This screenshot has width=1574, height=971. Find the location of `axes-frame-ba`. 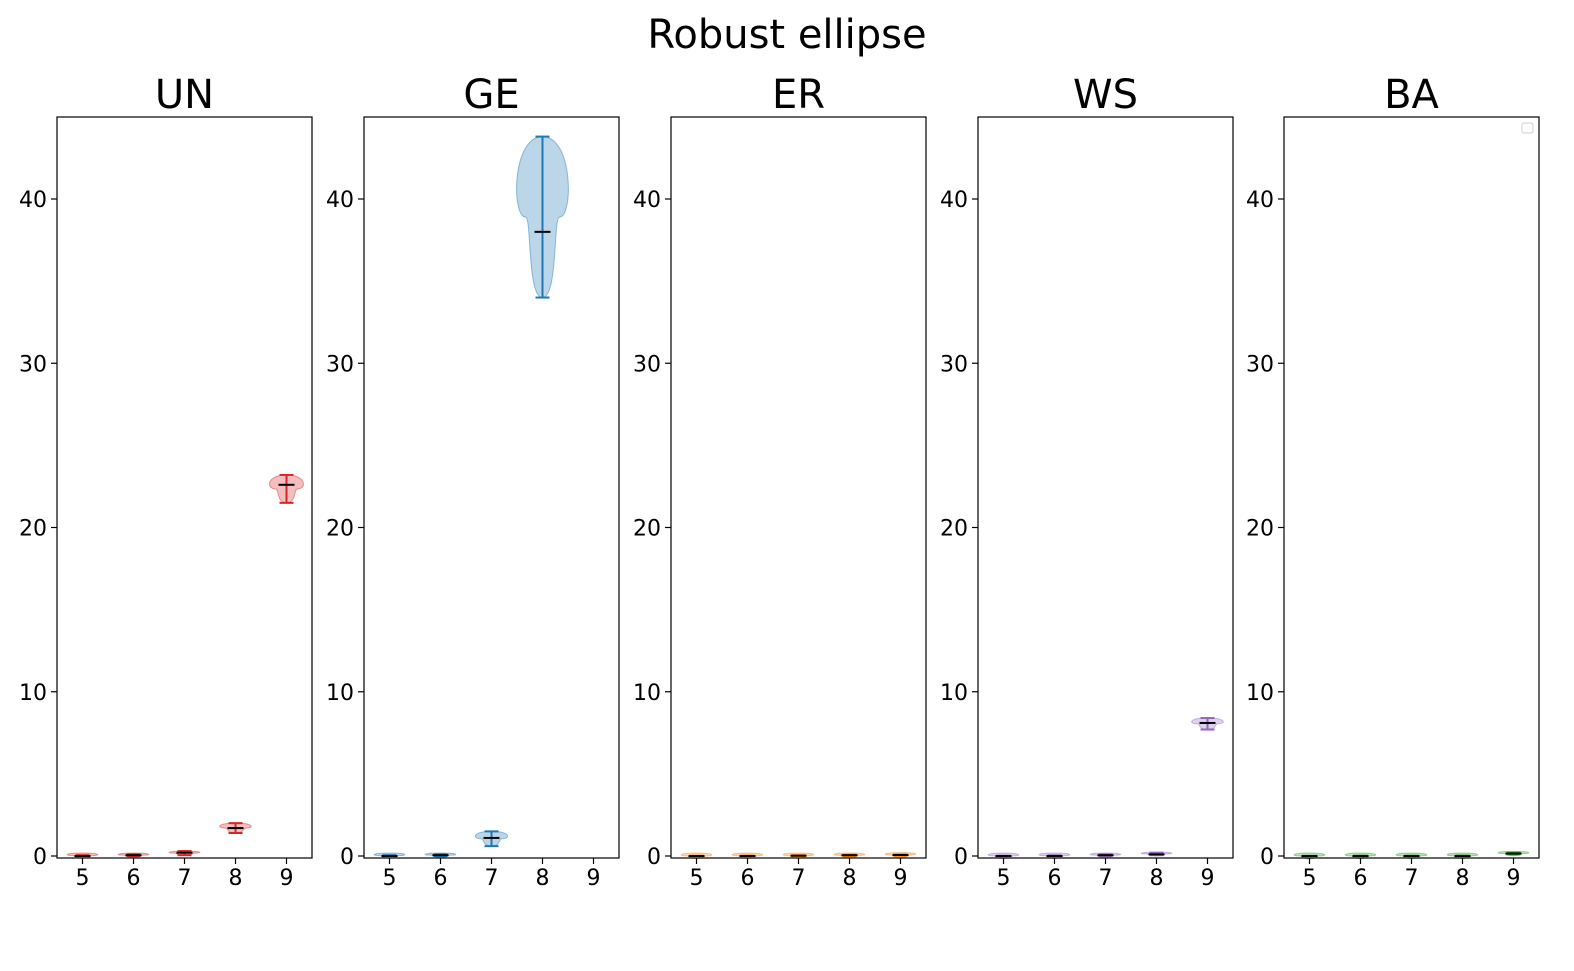

axes-frame-ba is located at coordinates (1411, 487).